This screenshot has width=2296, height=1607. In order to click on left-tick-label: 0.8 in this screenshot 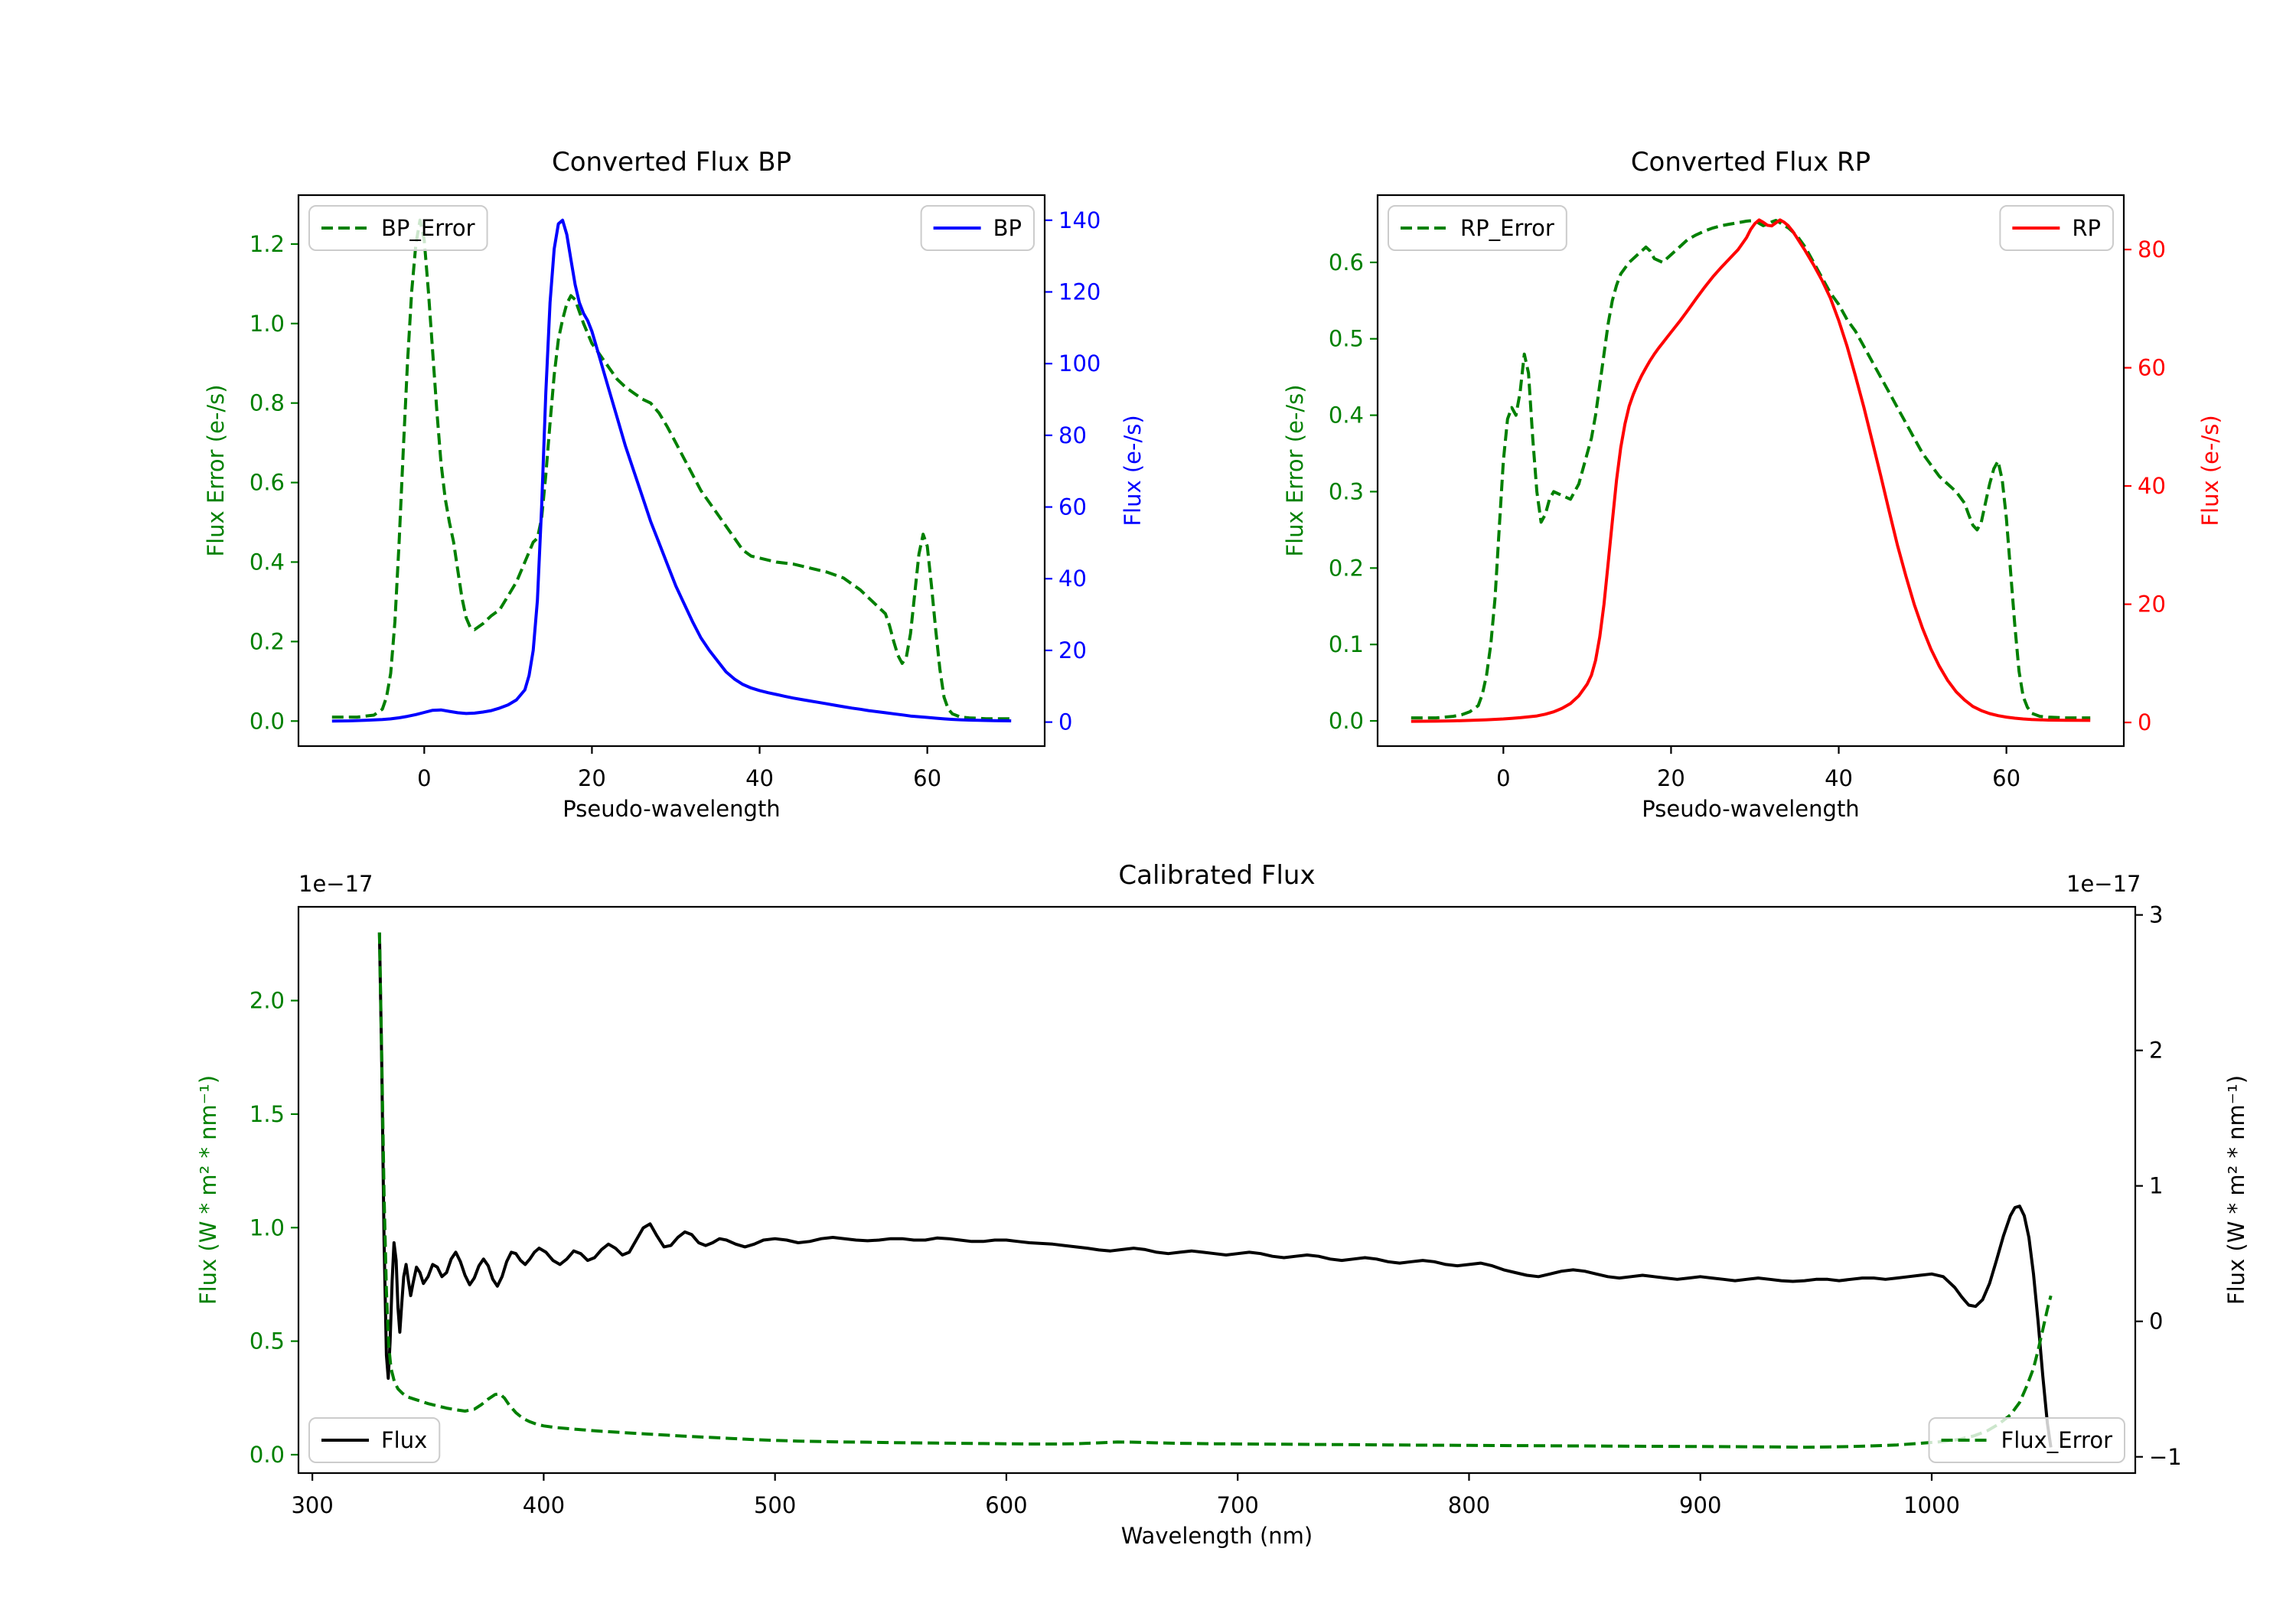, I will do `click(267, 403)`.